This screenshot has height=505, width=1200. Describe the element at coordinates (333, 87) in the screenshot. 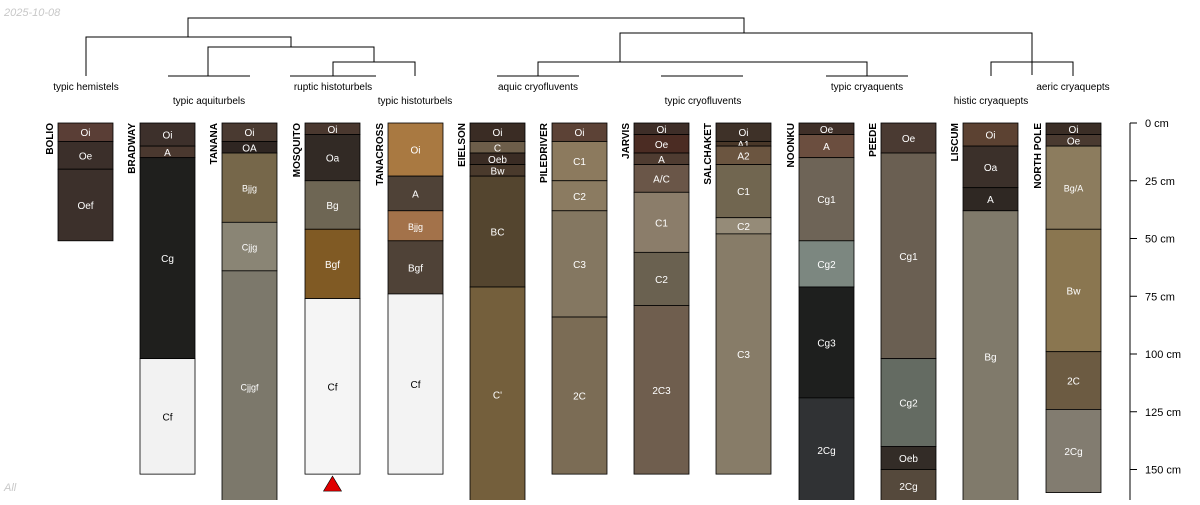

I see `taxon-label: ruptic histoturbels` at that location.